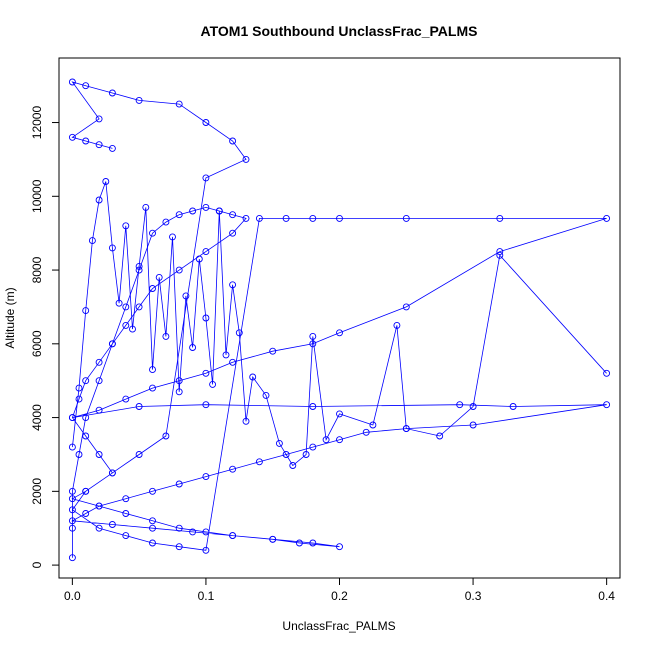  Describe the element at coordinates (37, 491) in the screenshot. I see `y-tick-label: 2000` at that location.